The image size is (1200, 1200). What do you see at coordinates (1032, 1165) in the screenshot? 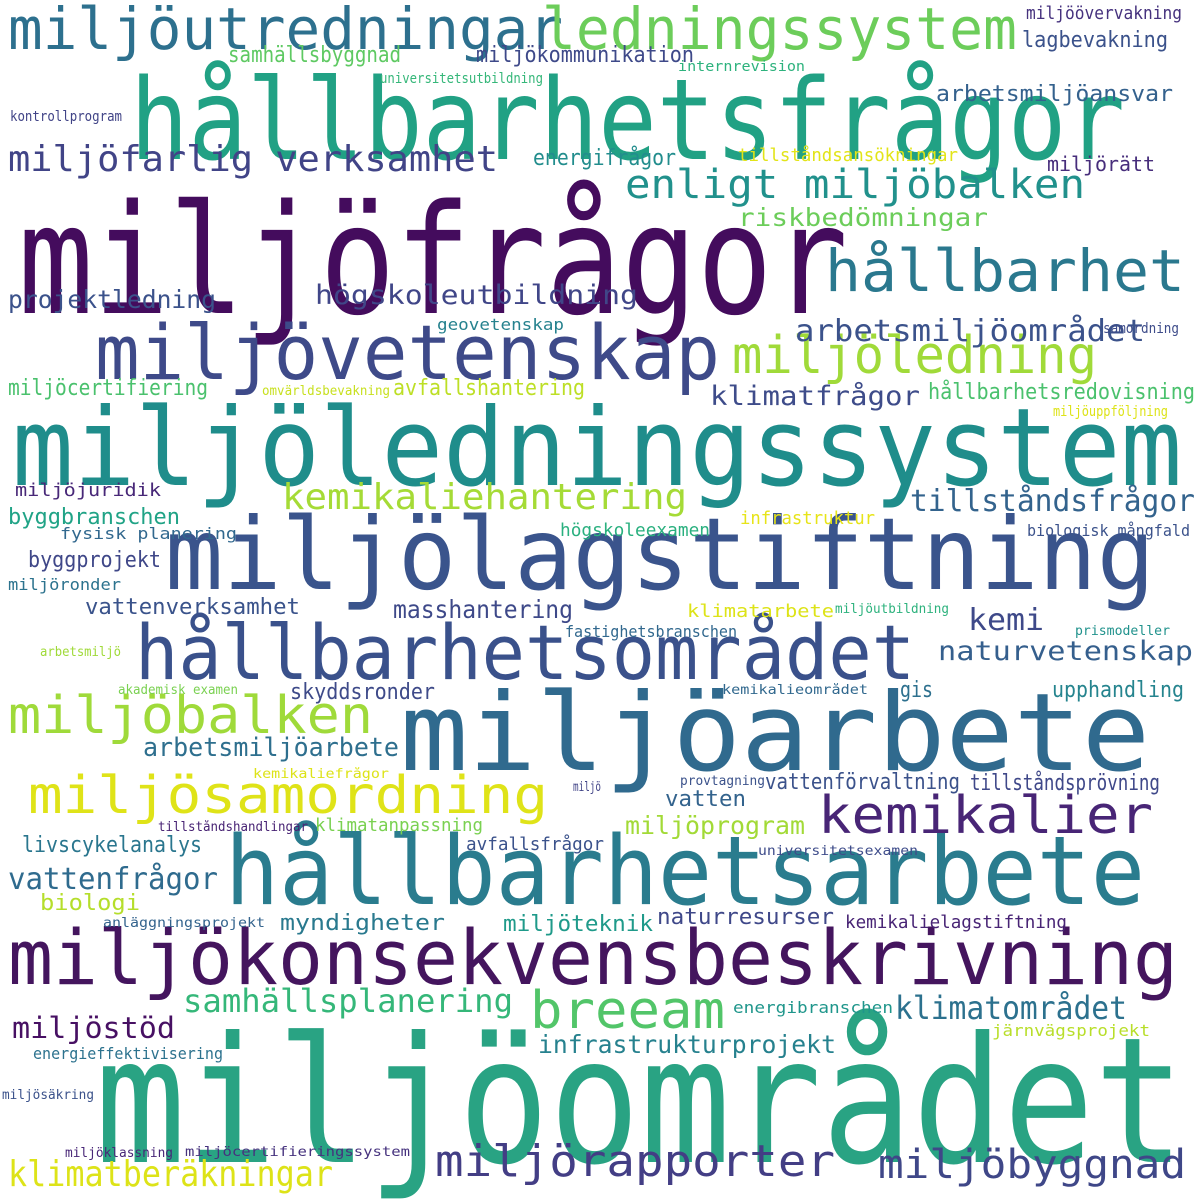
I see `word-cloud-word: miljöbyggnad` at bounding box center [1032, 1165].